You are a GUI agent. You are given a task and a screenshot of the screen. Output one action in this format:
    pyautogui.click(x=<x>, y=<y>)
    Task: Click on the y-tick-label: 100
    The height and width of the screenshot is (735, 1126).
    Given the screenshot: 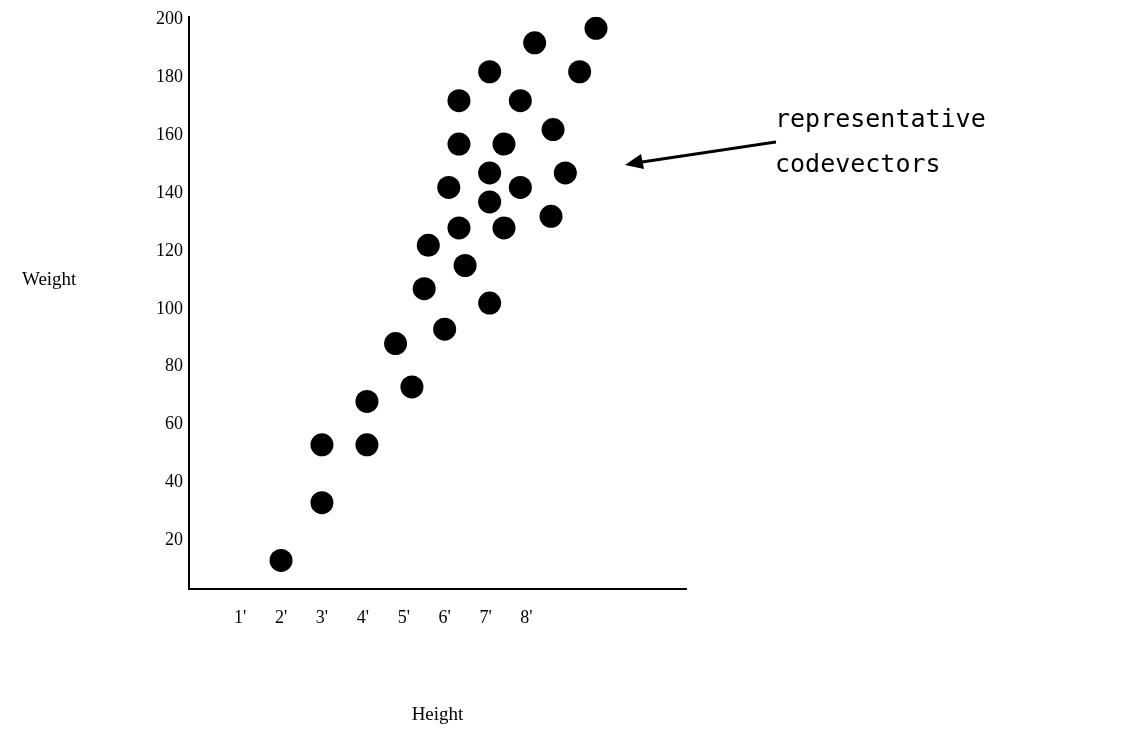 What is the action you would take?
    pyautogui.click(x=169, y=307)
    